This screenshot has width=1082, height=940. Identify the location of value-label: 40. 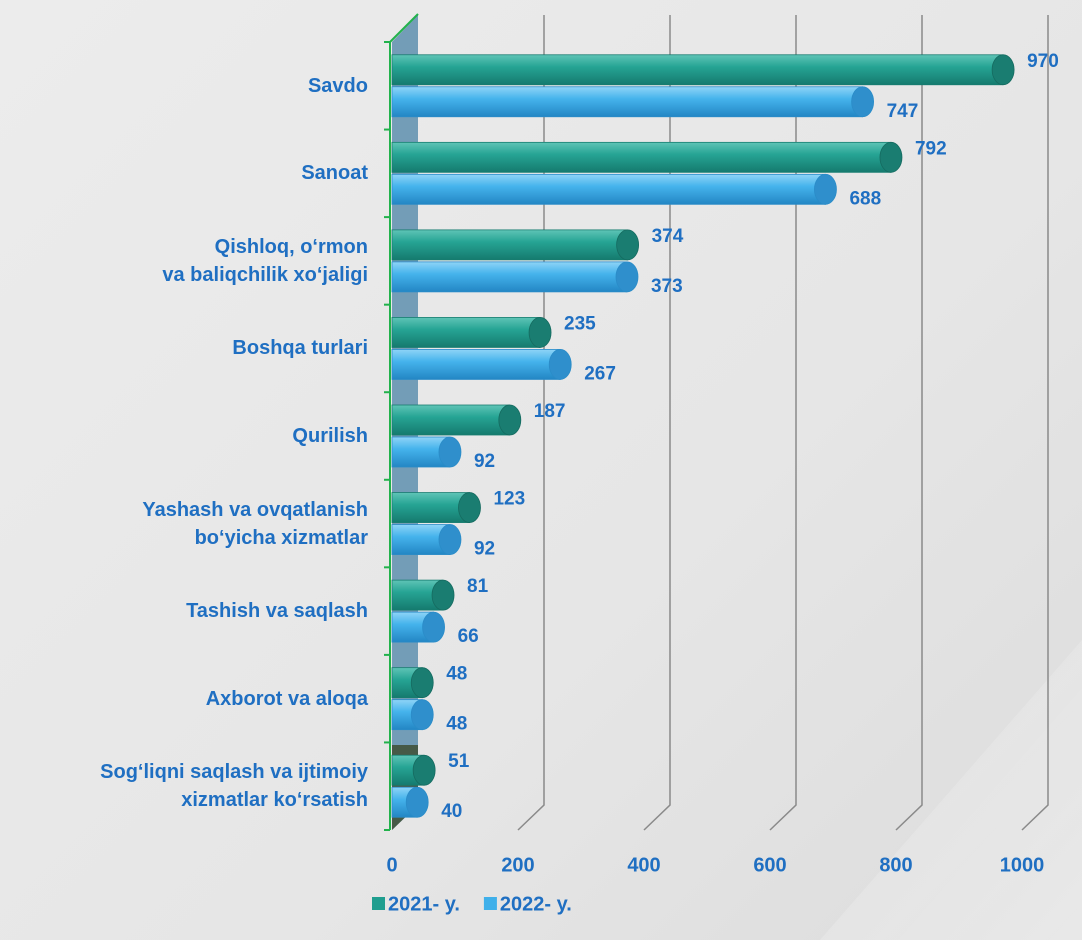
(451, 811).